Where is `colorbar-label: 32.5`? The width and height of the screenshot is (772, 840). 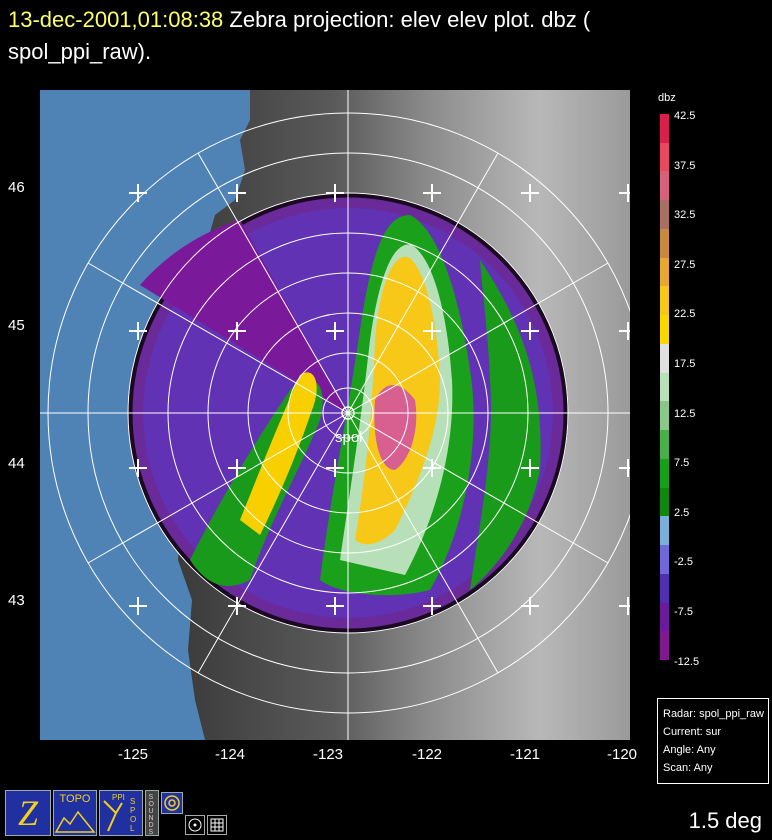
colorbar-label: 32.5 is located at coordinates (685, 215).